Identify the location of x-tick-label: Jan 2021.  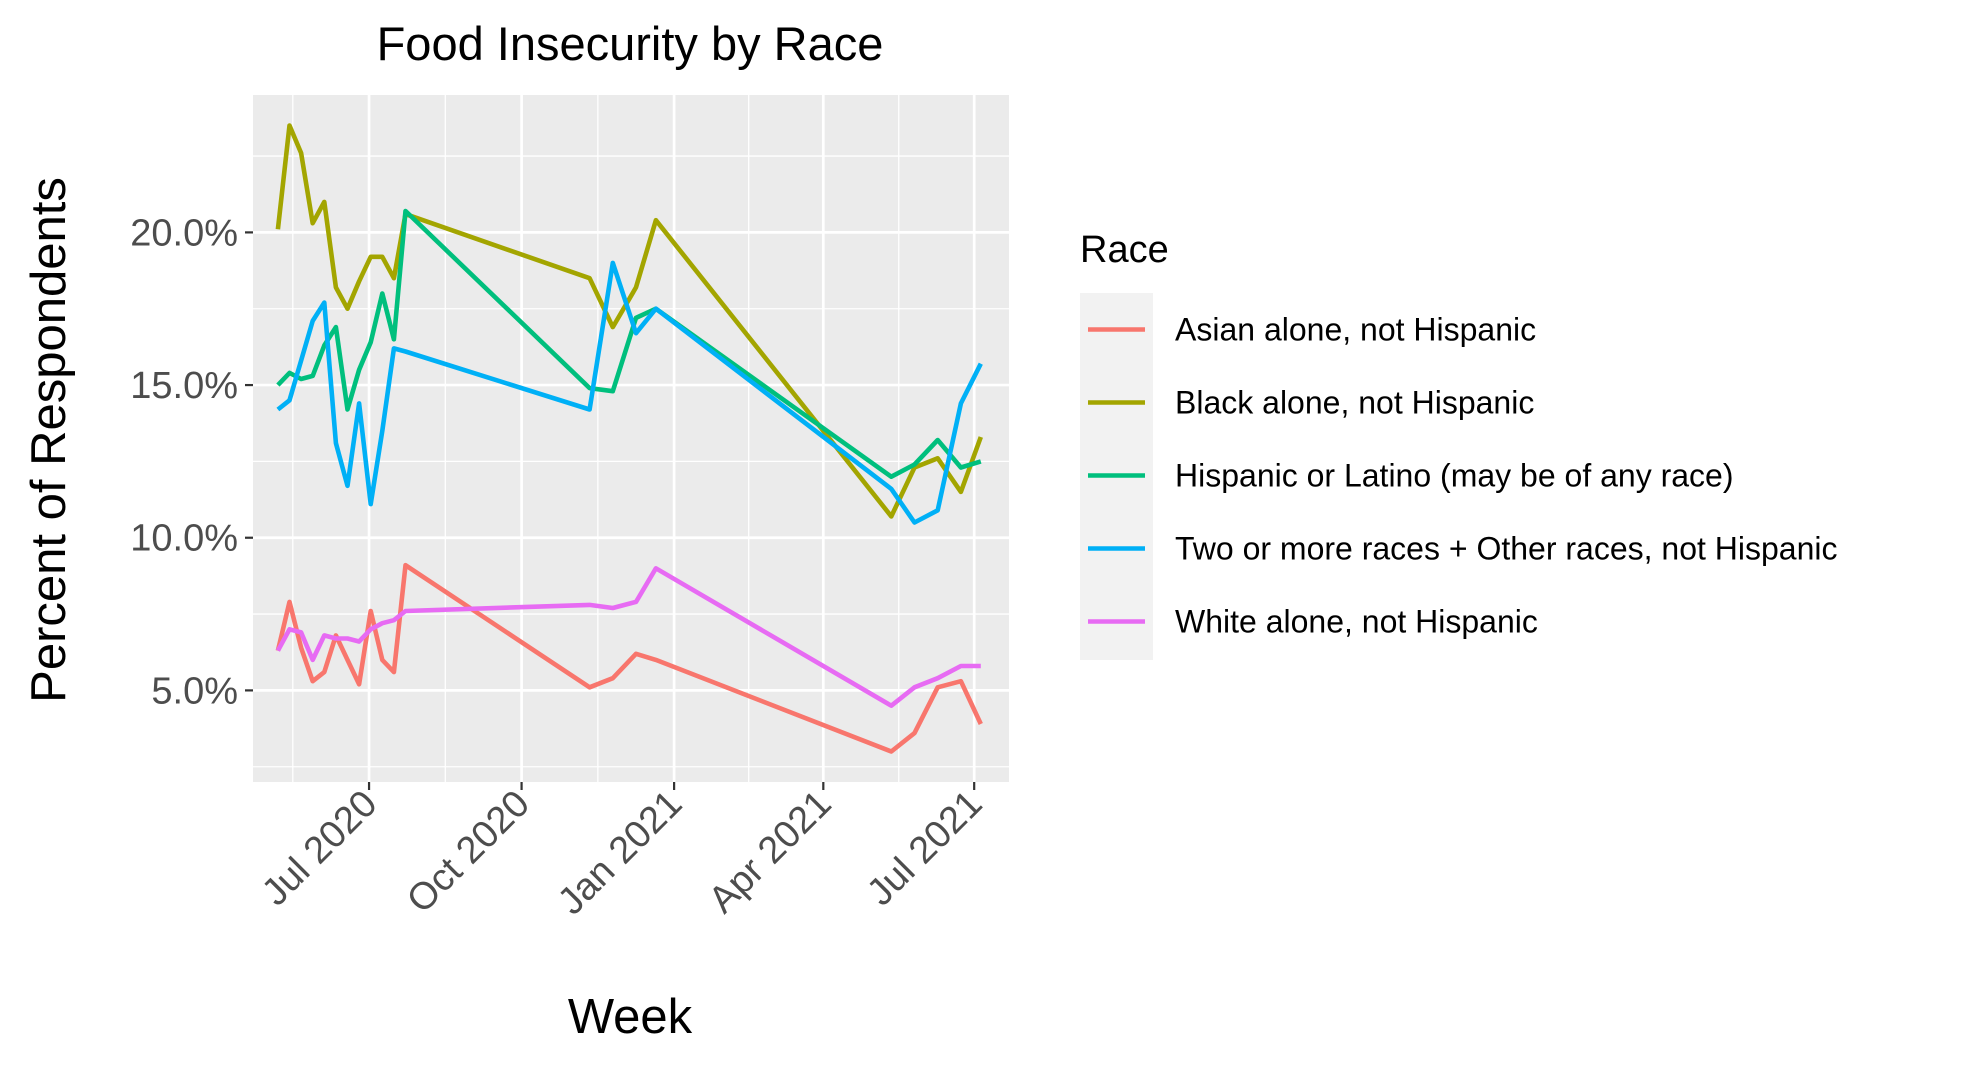
(620, 853).